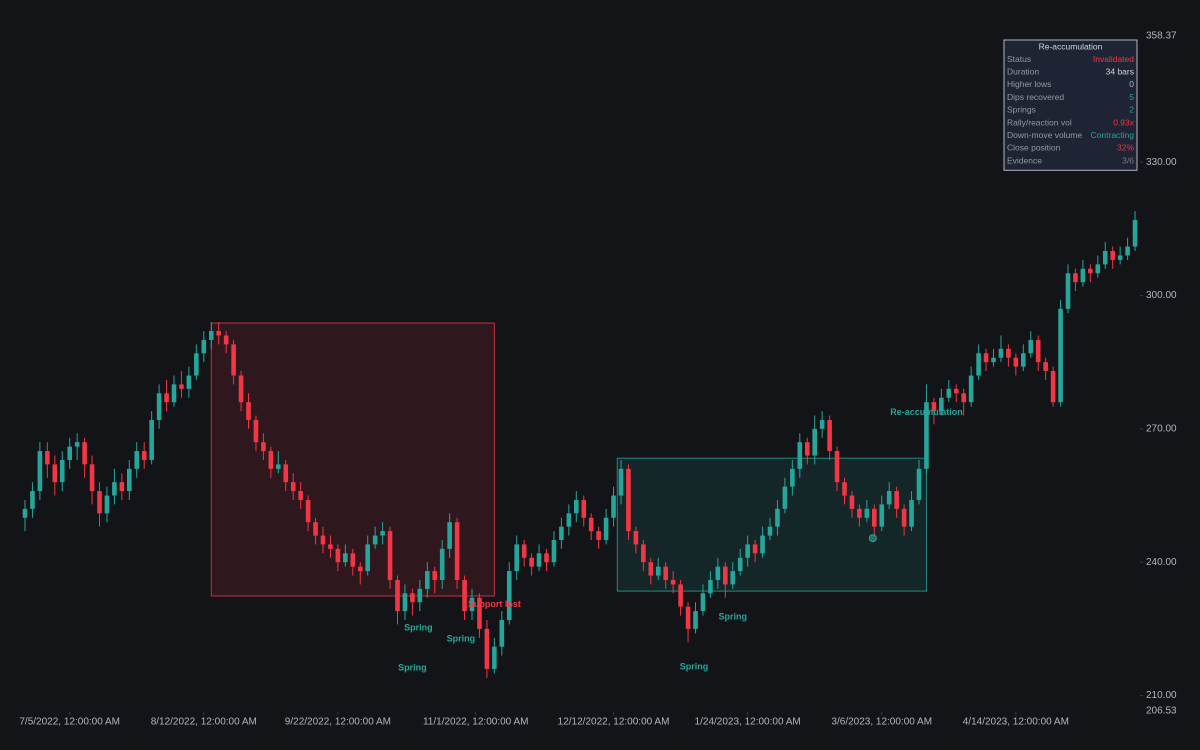  What do you see at coordinates (494, 604) in the screenshot?
I see `annotation: Support lost` at bounding box center [494, 604].